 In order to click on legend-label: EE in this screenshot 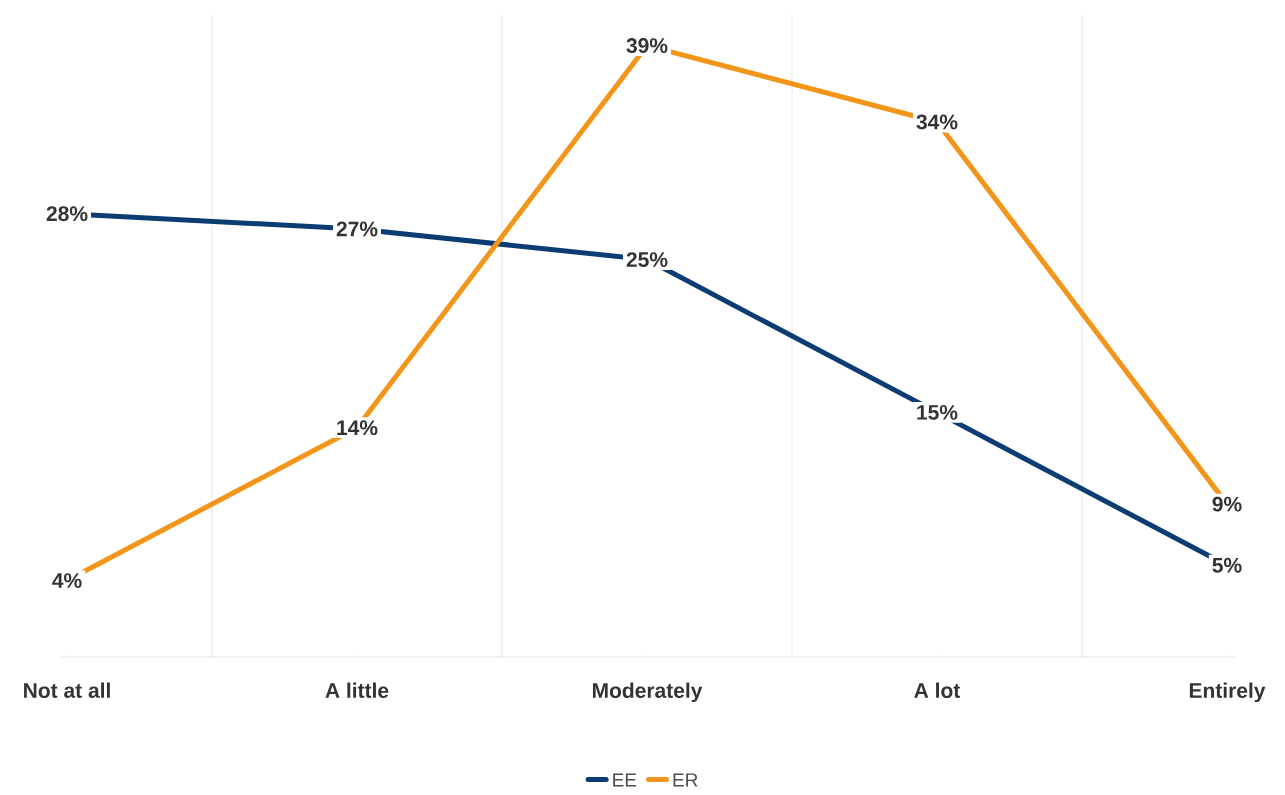, I will do `click(625, 780)`.